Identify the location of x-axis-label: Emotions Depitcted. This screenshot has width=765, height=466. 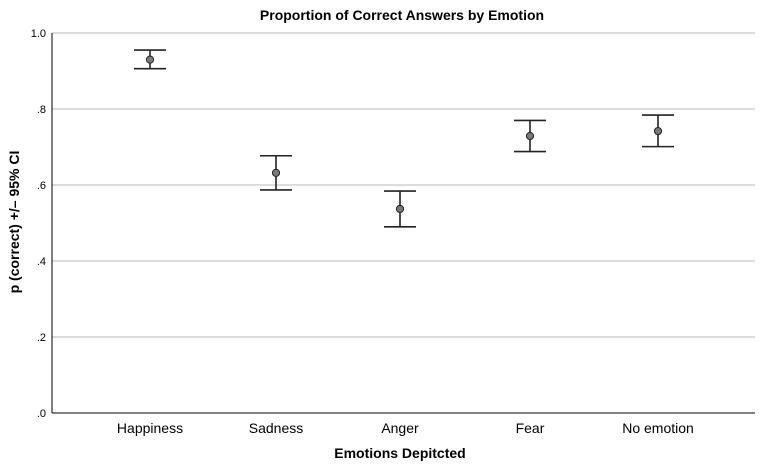
(399, 453).